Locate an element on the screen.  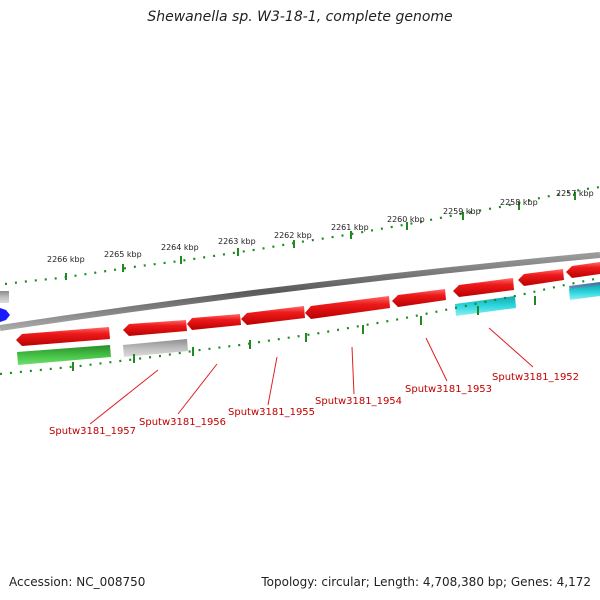
green-feature is located at coordinates (64, 355).